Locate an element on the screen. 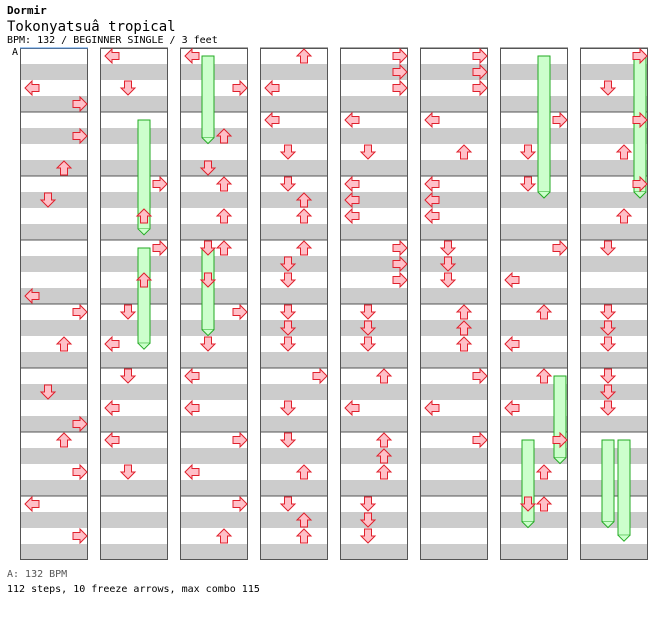 This screenshot has width=672, height=620. bpm-marker-label: A is located at coordinates (15, 52).